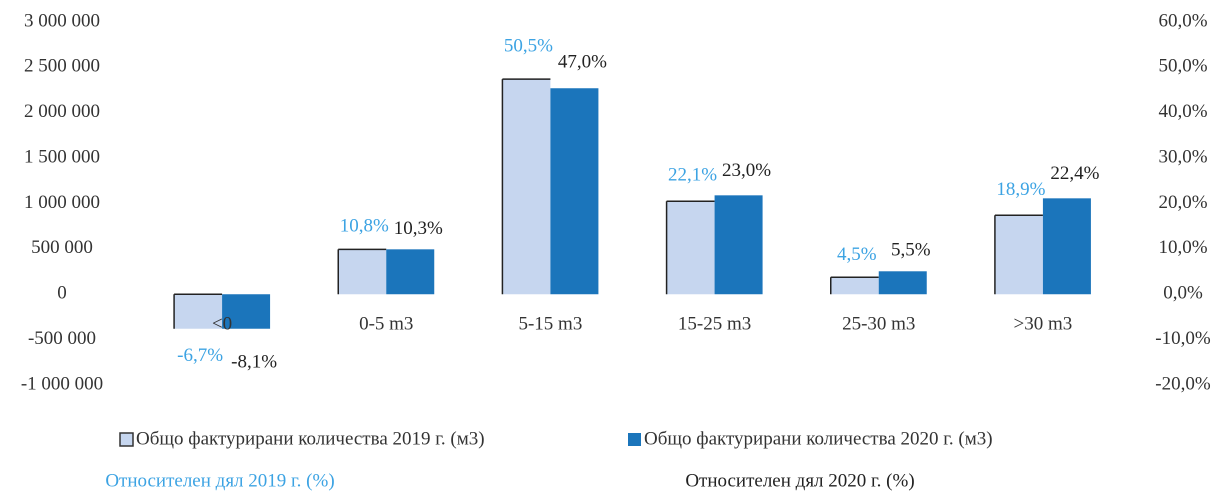 This screenshot has width=1227, height=497. I want to click on data-label: 50,5%, so click(528, 45).